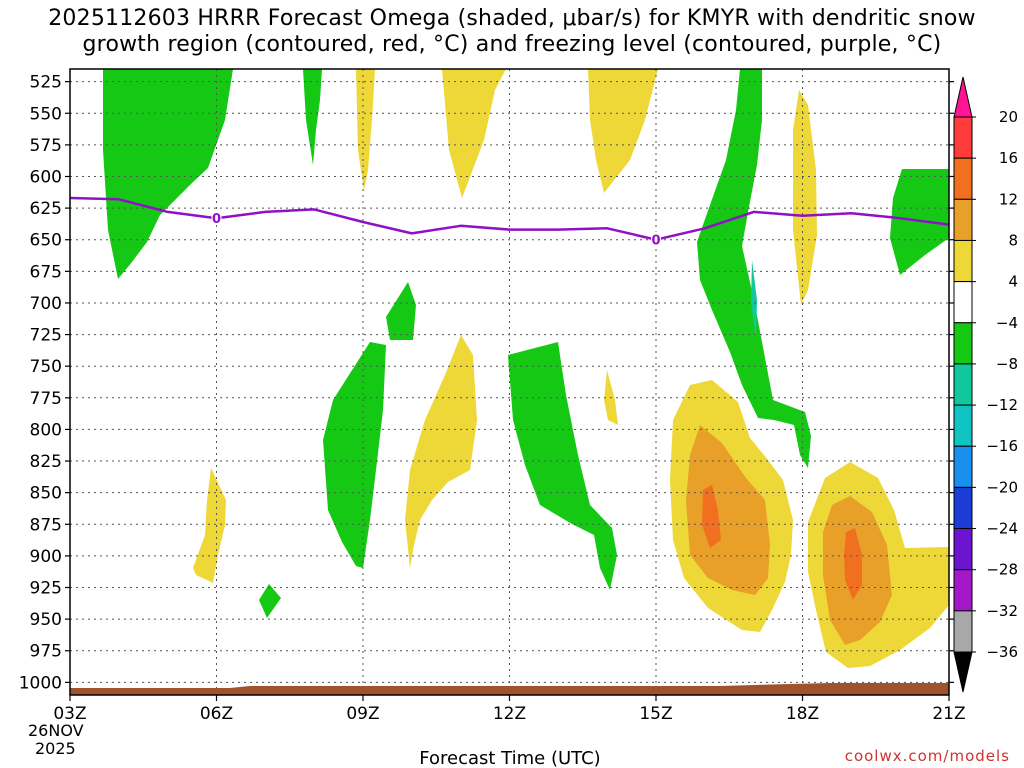 This screenshot has width=1024, height=768. What do you see at coordinates (728, 510) in the screenshot?
I see `omega-region-tan` at bounding box center [728, 510].